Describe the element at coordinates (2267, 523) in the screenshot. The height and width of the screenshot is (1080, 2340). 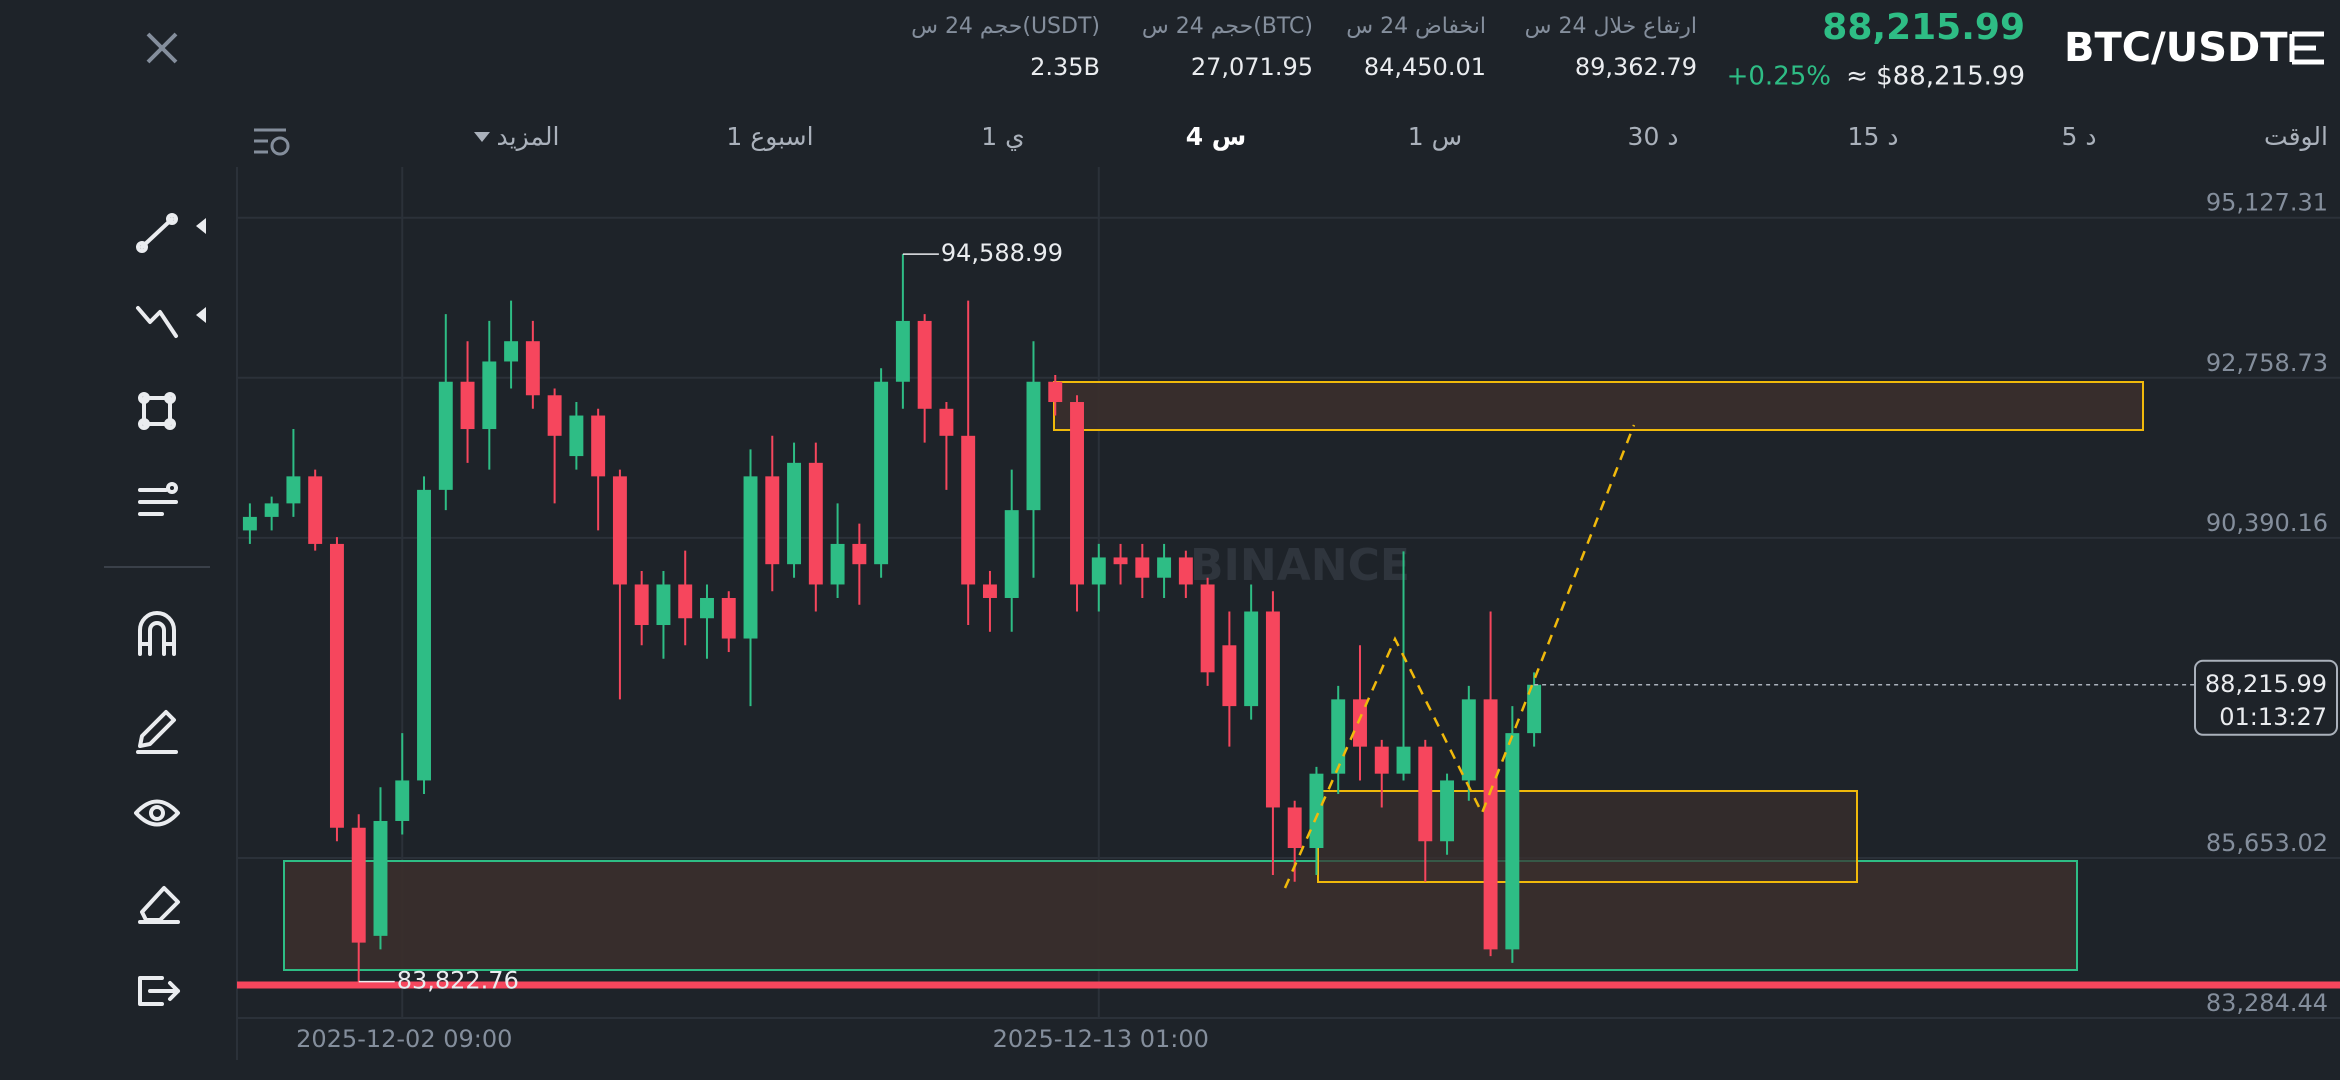
I see `y-tick-label: 90,390.16` at that location.